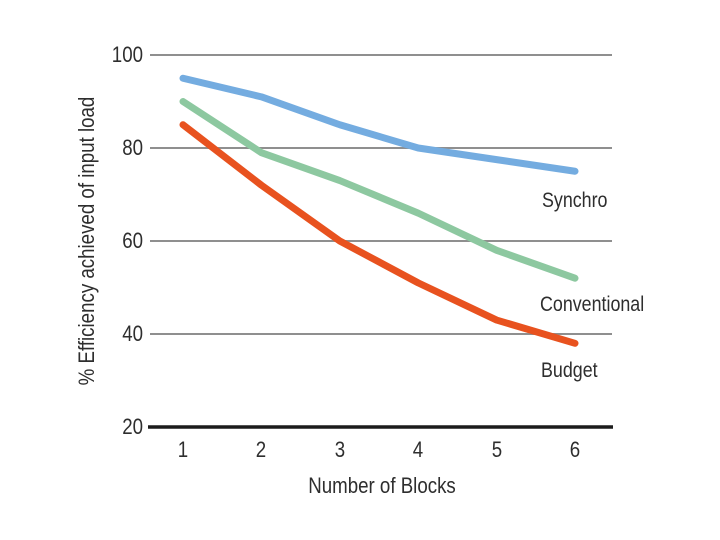  I want to click on y-tick-label-20: 20, so click(132, 426).